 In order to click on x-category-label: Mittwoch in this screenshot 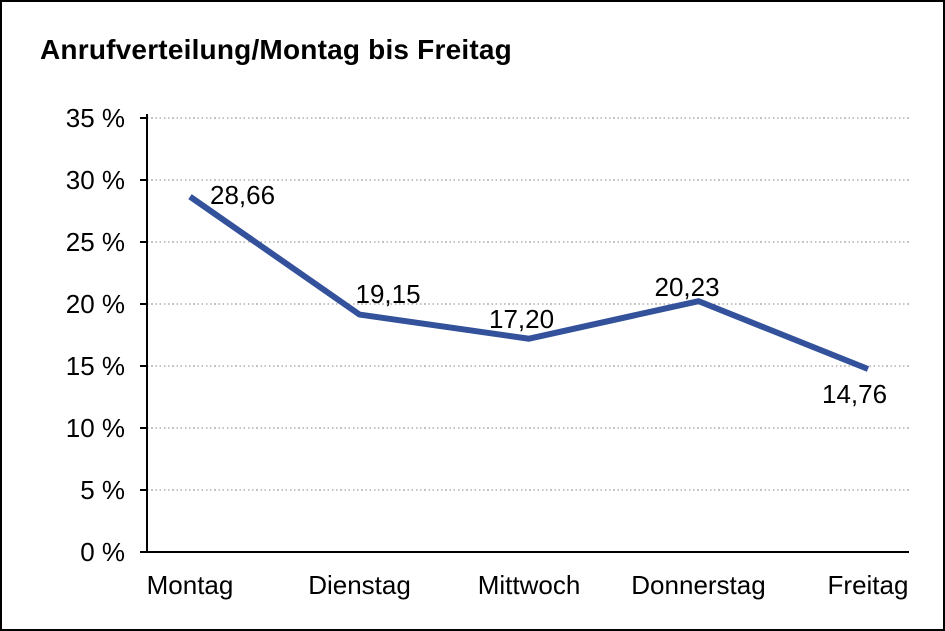, I will do `click(529, 585)`.